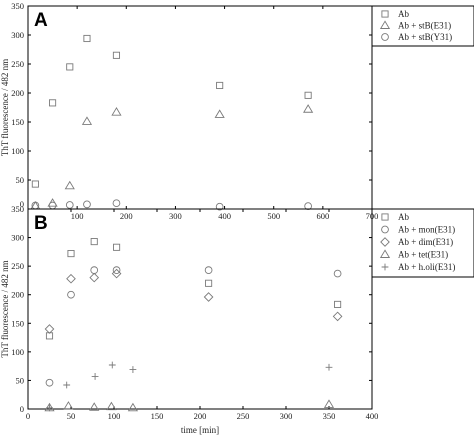  What do you see at coordinates (426, 267) in the screenshot?
I see `legend-label: Ab + h.oli(E31)` at bounding box center [426, 267].